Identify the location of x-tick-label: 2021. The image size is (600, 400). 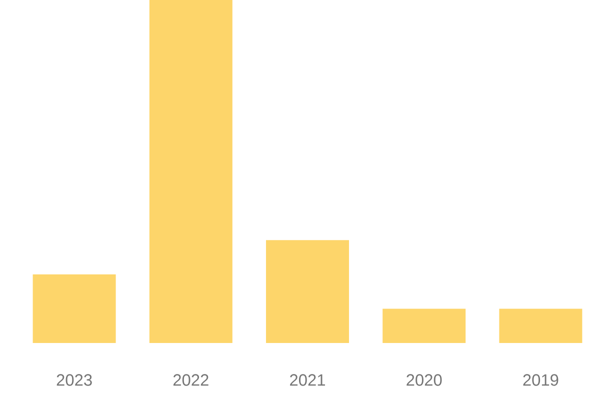
(307, 380).